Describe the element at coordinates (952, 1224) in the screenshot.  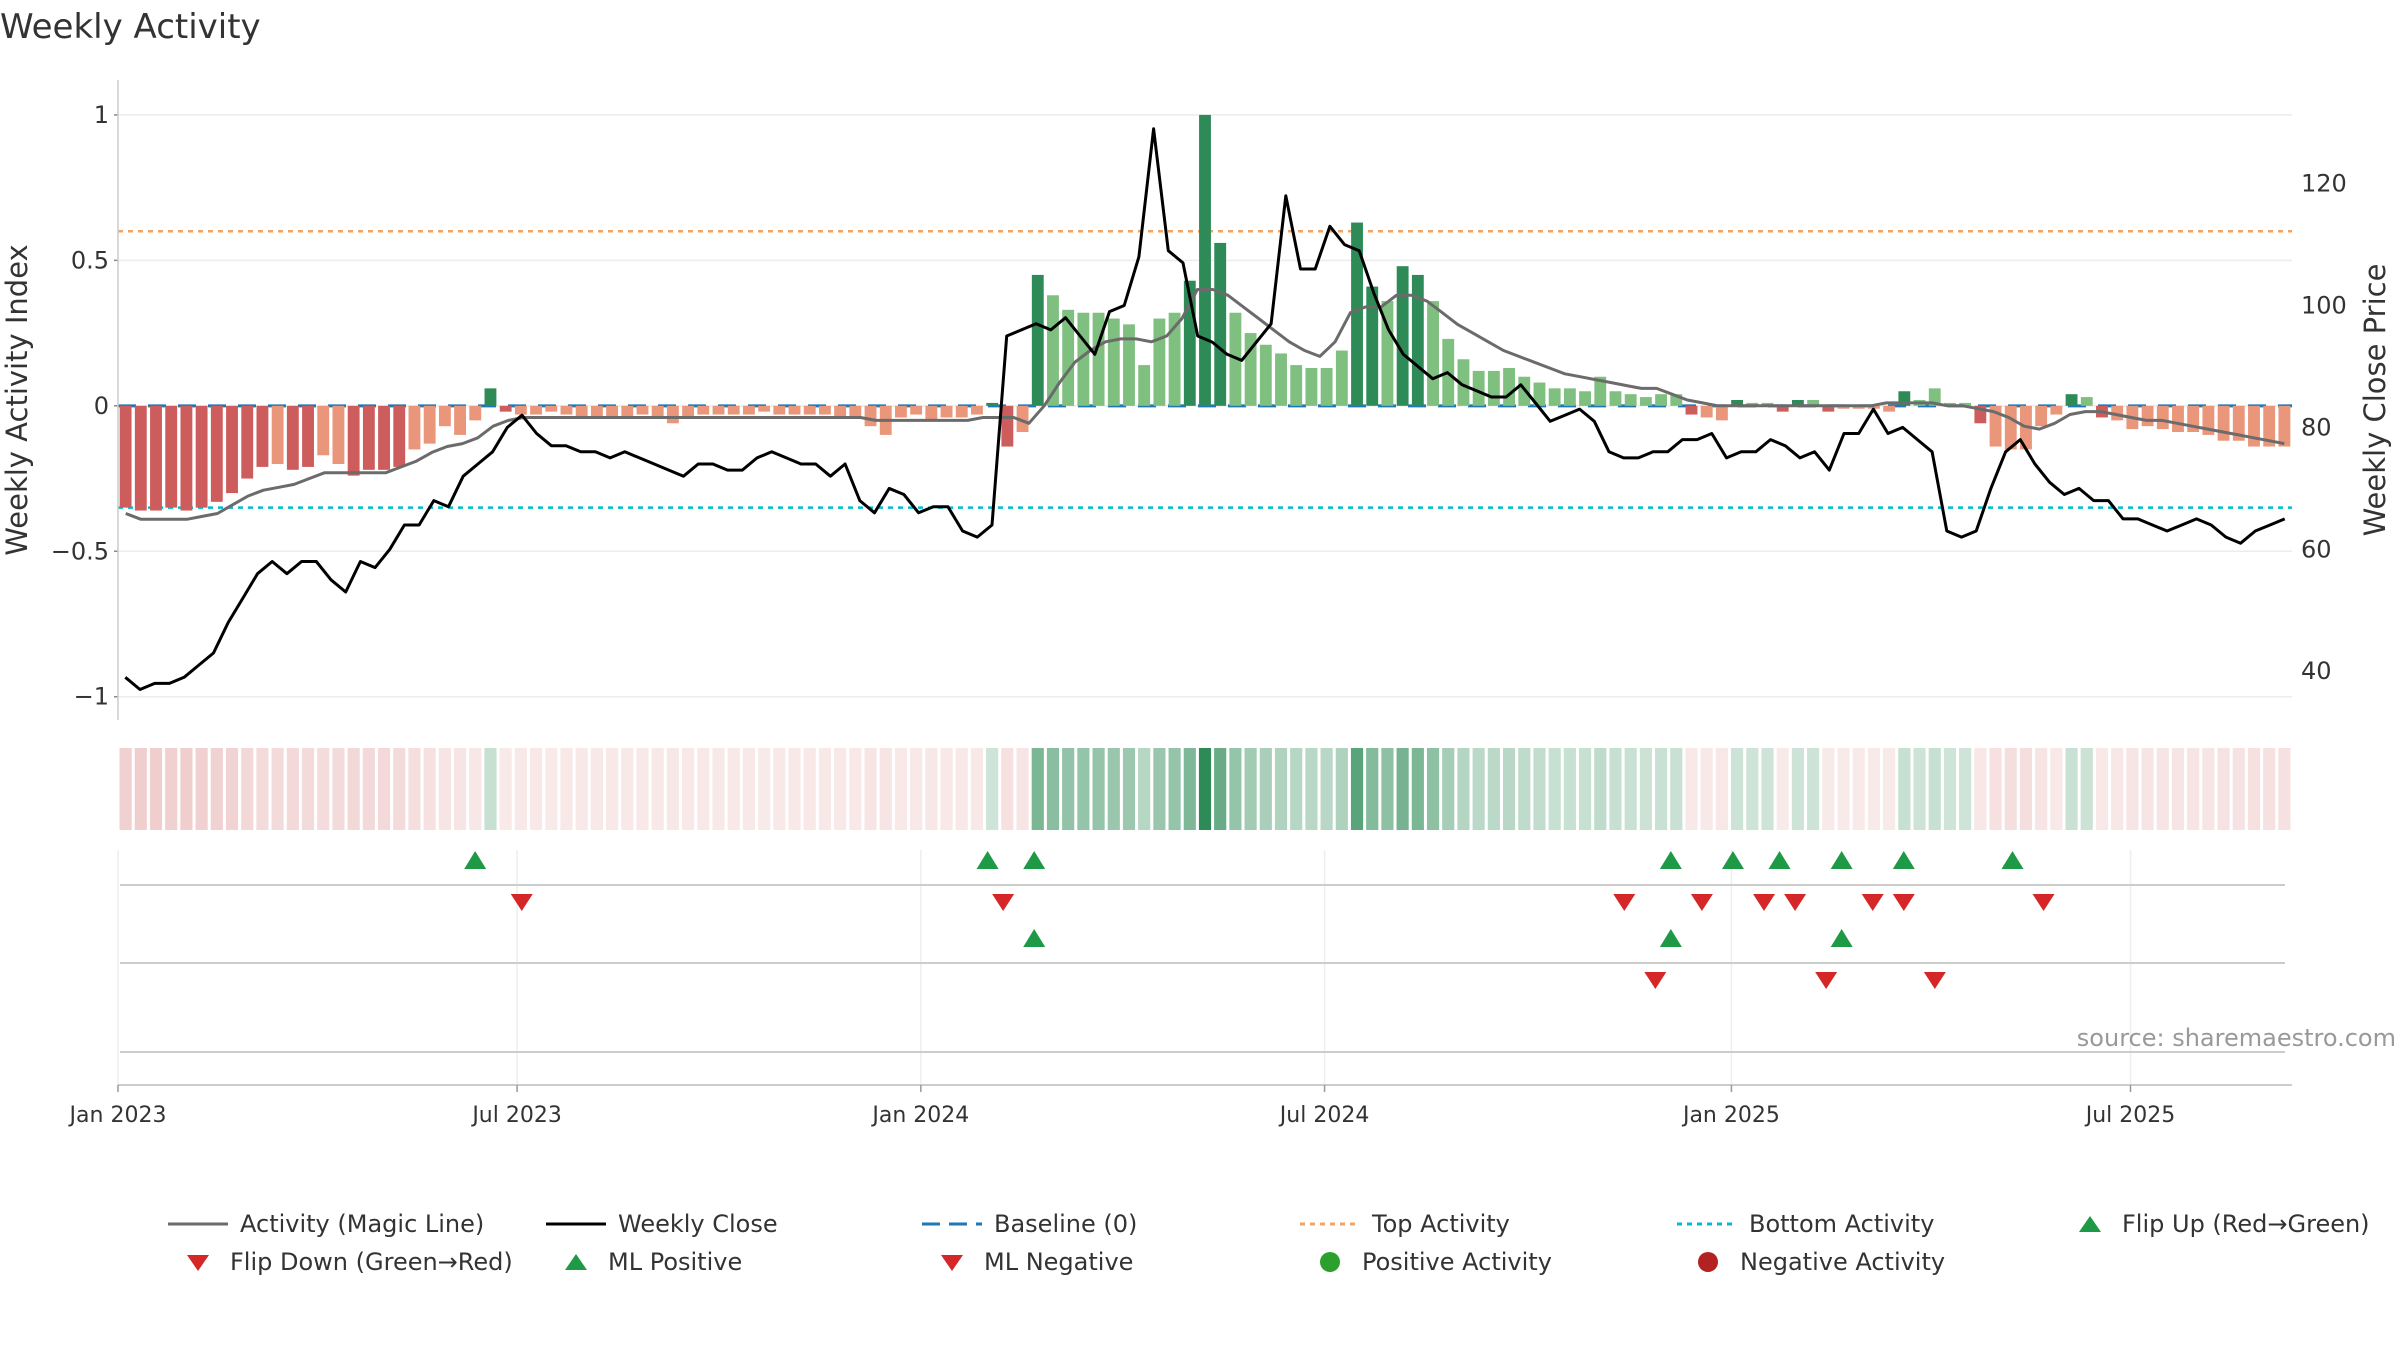
I see `baseline-swatch-icon` at that location.